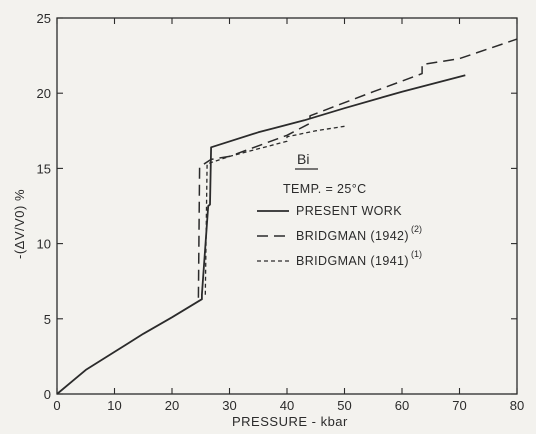 This screenshot has width=536, height=434. Describe the element at coordinates (47, 394) in the screenshot. I see `y-tick-label: 0` at that location.